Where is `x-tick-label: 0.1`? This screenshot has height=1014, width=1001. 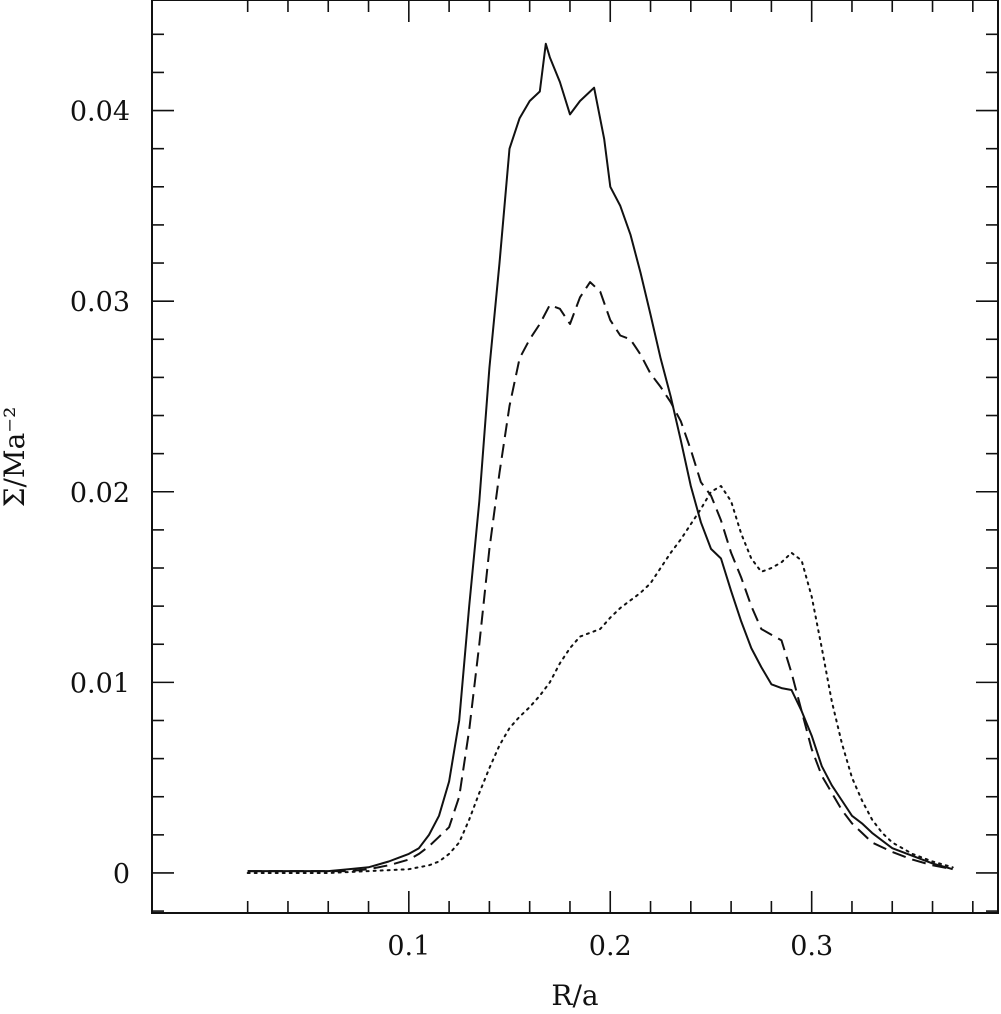
x-tick-label: 0.1 is located at coordinates (408, 946).